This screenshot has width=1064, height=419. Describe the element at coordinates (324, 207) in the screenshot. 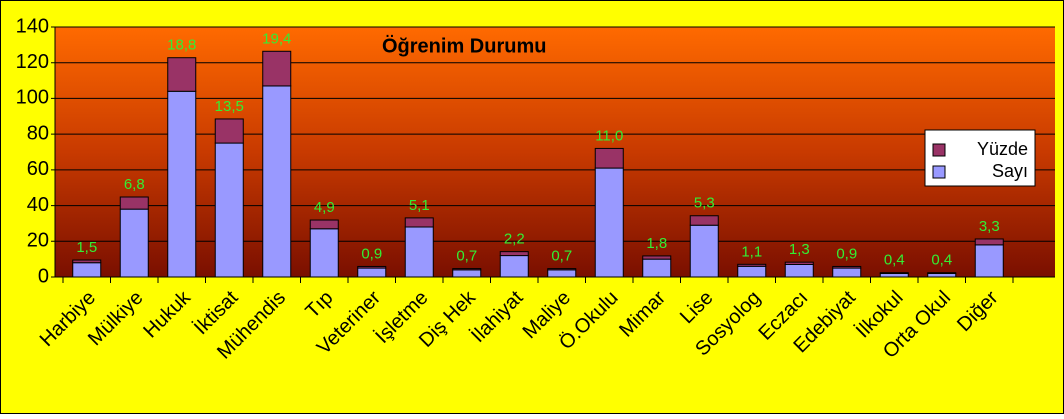

I see `data-label: 4,9` at that location.